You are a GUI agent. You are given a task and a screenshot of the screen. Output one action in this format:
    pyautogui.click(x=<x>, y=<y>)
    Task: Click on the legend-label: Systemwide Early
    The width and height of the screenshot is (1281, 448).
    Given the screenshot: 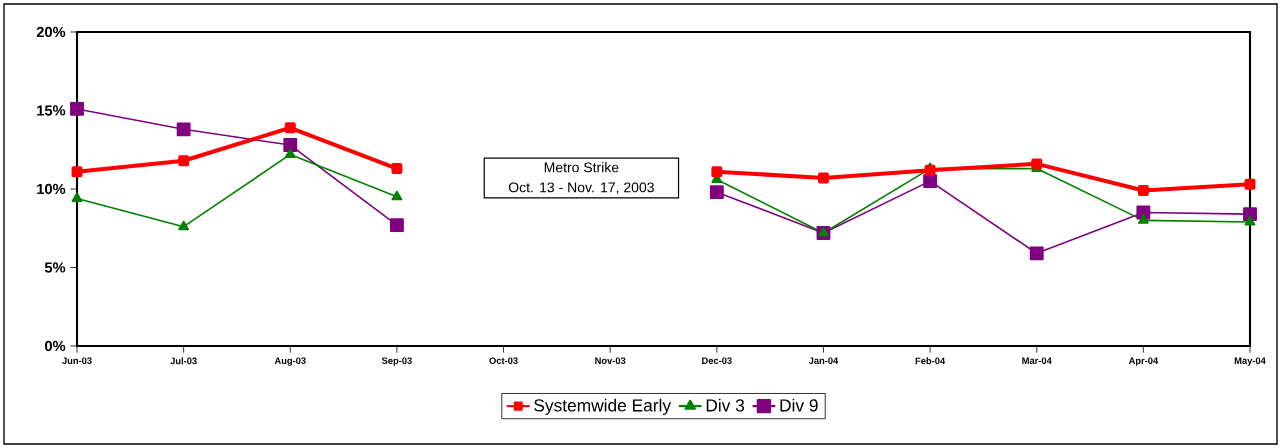 What is the action you would take?
    pyautogui.click(x=603, y=406)
    